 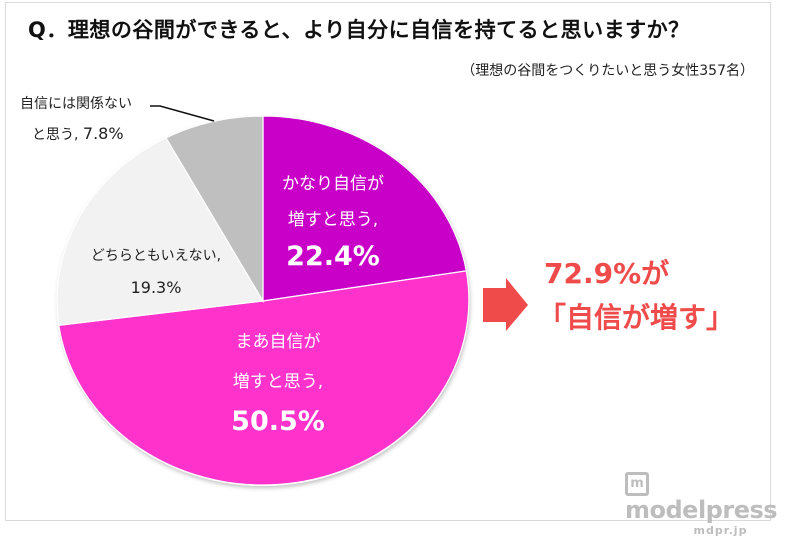 I want to click on callout-line2: 「自信が増す」, so click(x=636, y=317).